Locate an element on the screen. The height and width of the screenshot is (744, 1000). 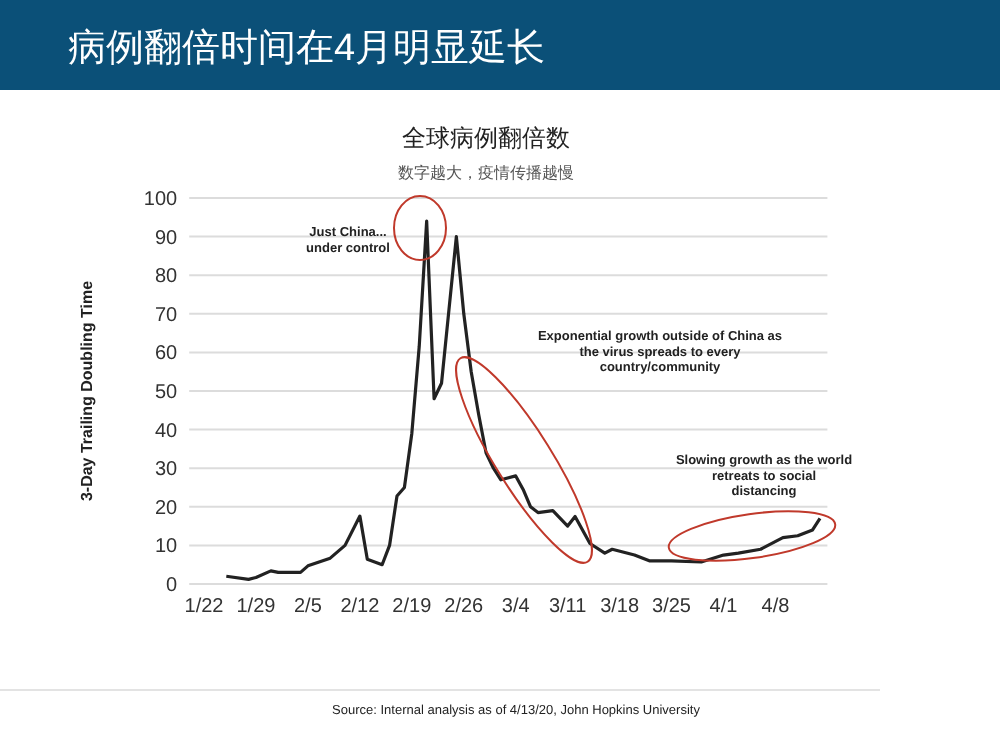
y-axis-title: 3-Day Trailing Doubling Time is located at coordinates (87, 390).